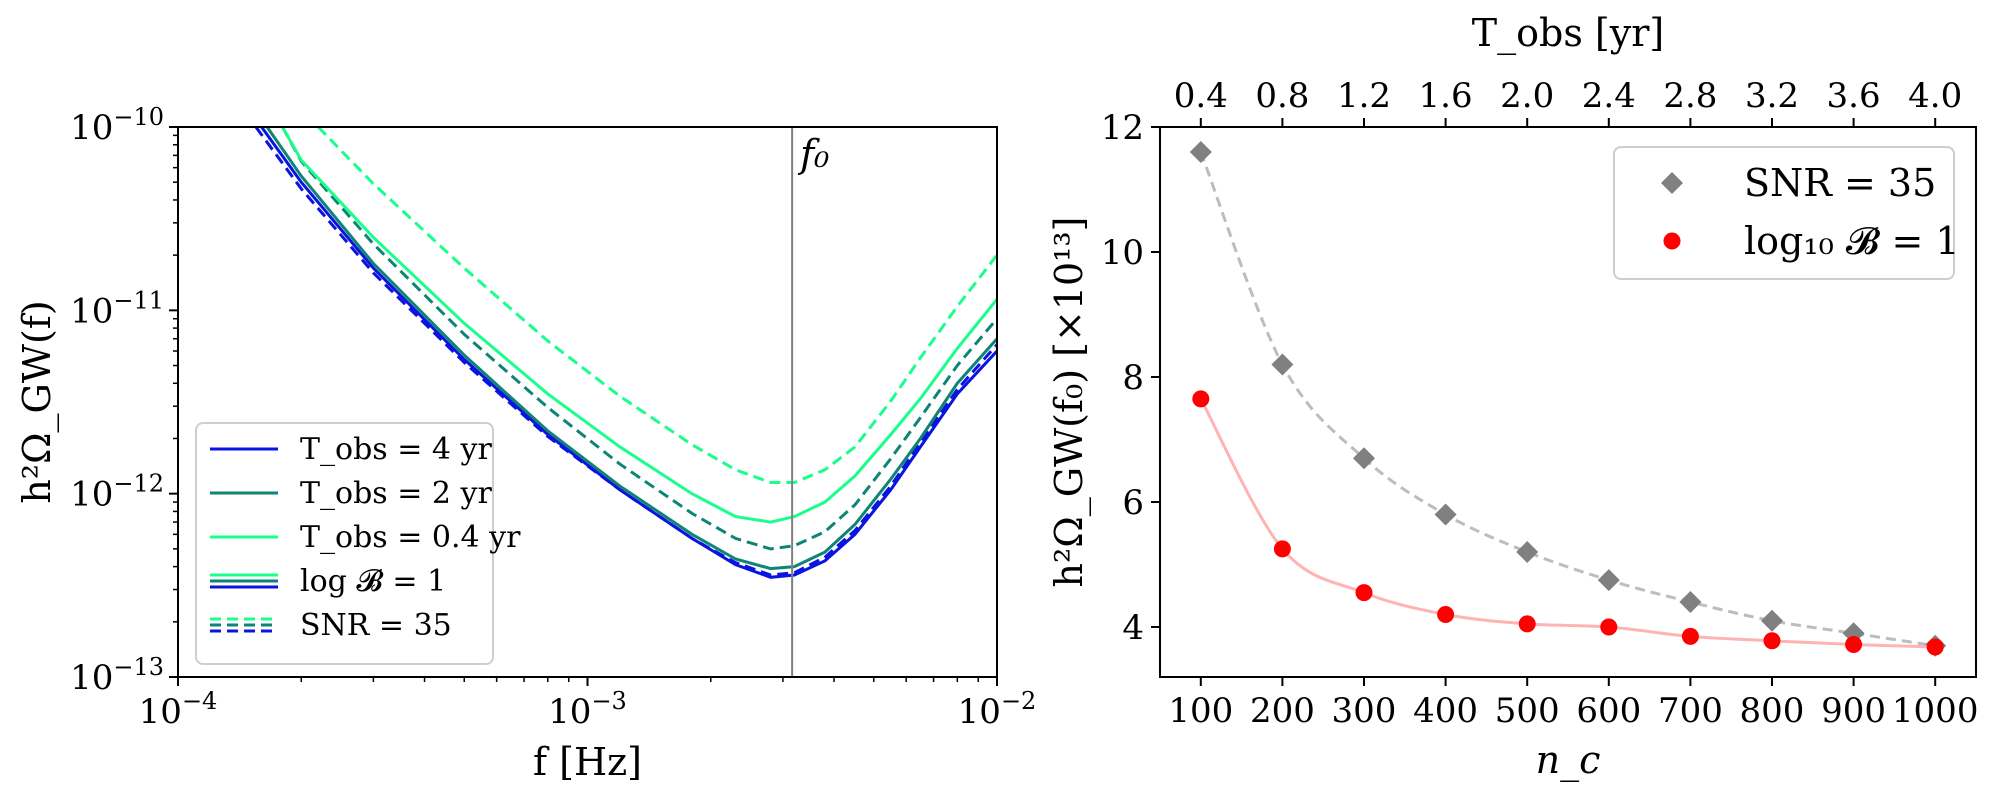 This screenshot has height=801, width=1994. I want to click on legend-label: T_obs = 2 yr, so click(396, 493).